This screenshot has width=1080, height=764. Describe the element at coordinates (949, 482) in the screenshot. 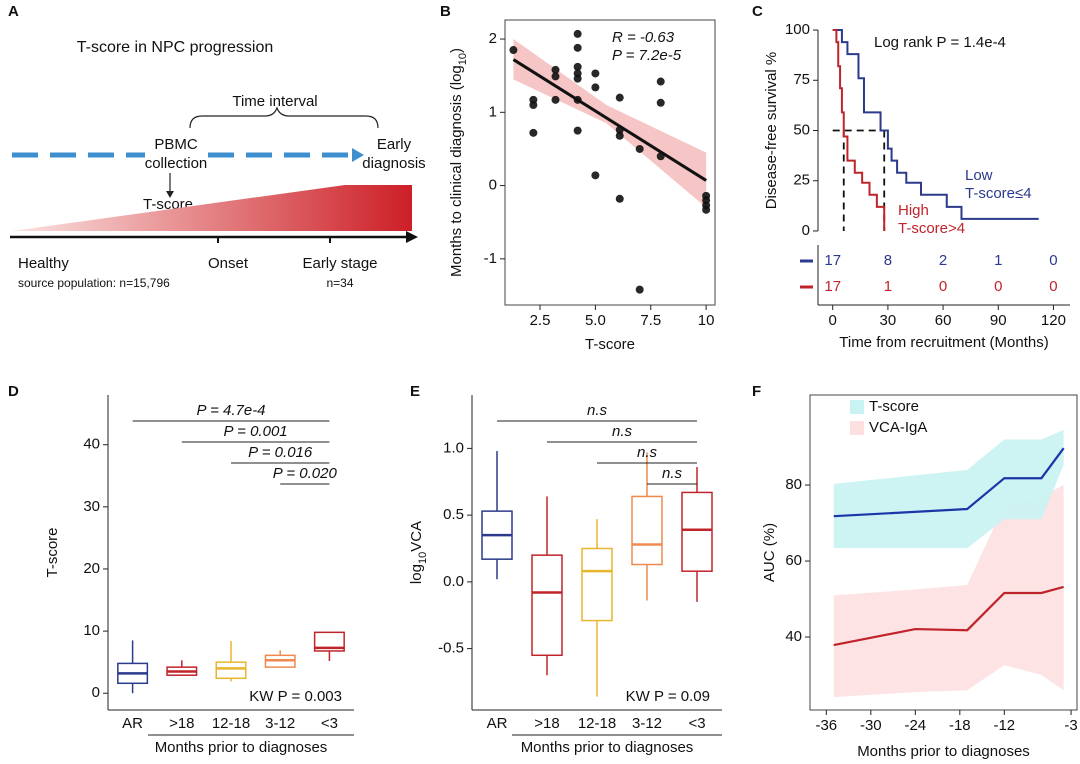

I see `auc-line` at that location.